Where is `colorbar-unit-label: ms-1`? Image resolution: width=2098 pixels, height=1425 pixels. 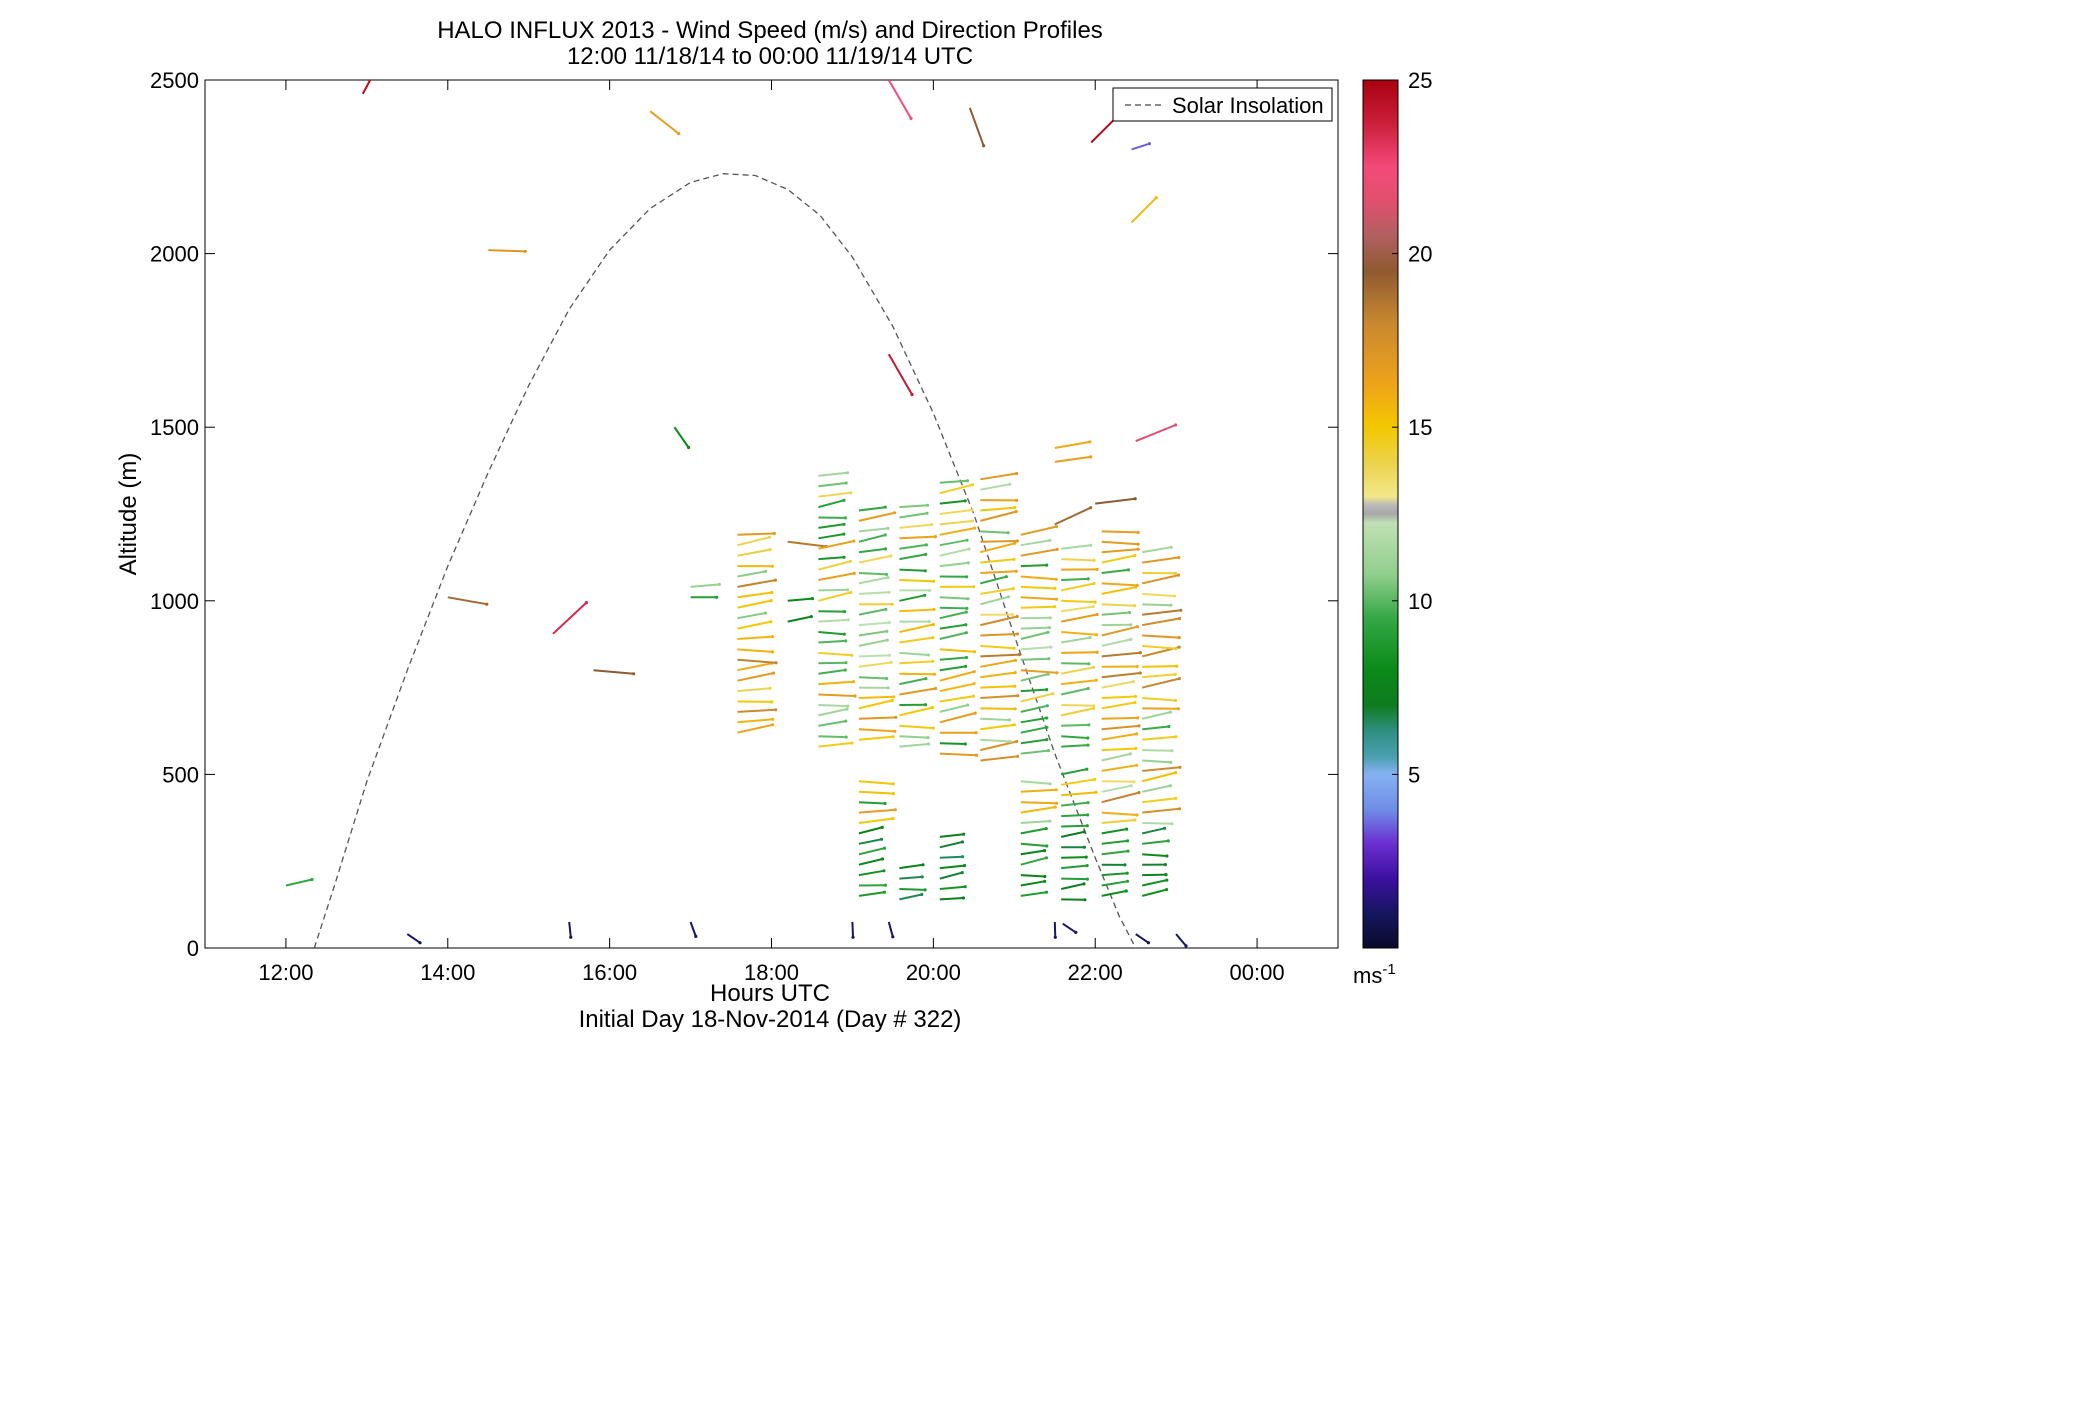 colorbar-unit-label: ms-1 is located at coordinates (1374, 974).